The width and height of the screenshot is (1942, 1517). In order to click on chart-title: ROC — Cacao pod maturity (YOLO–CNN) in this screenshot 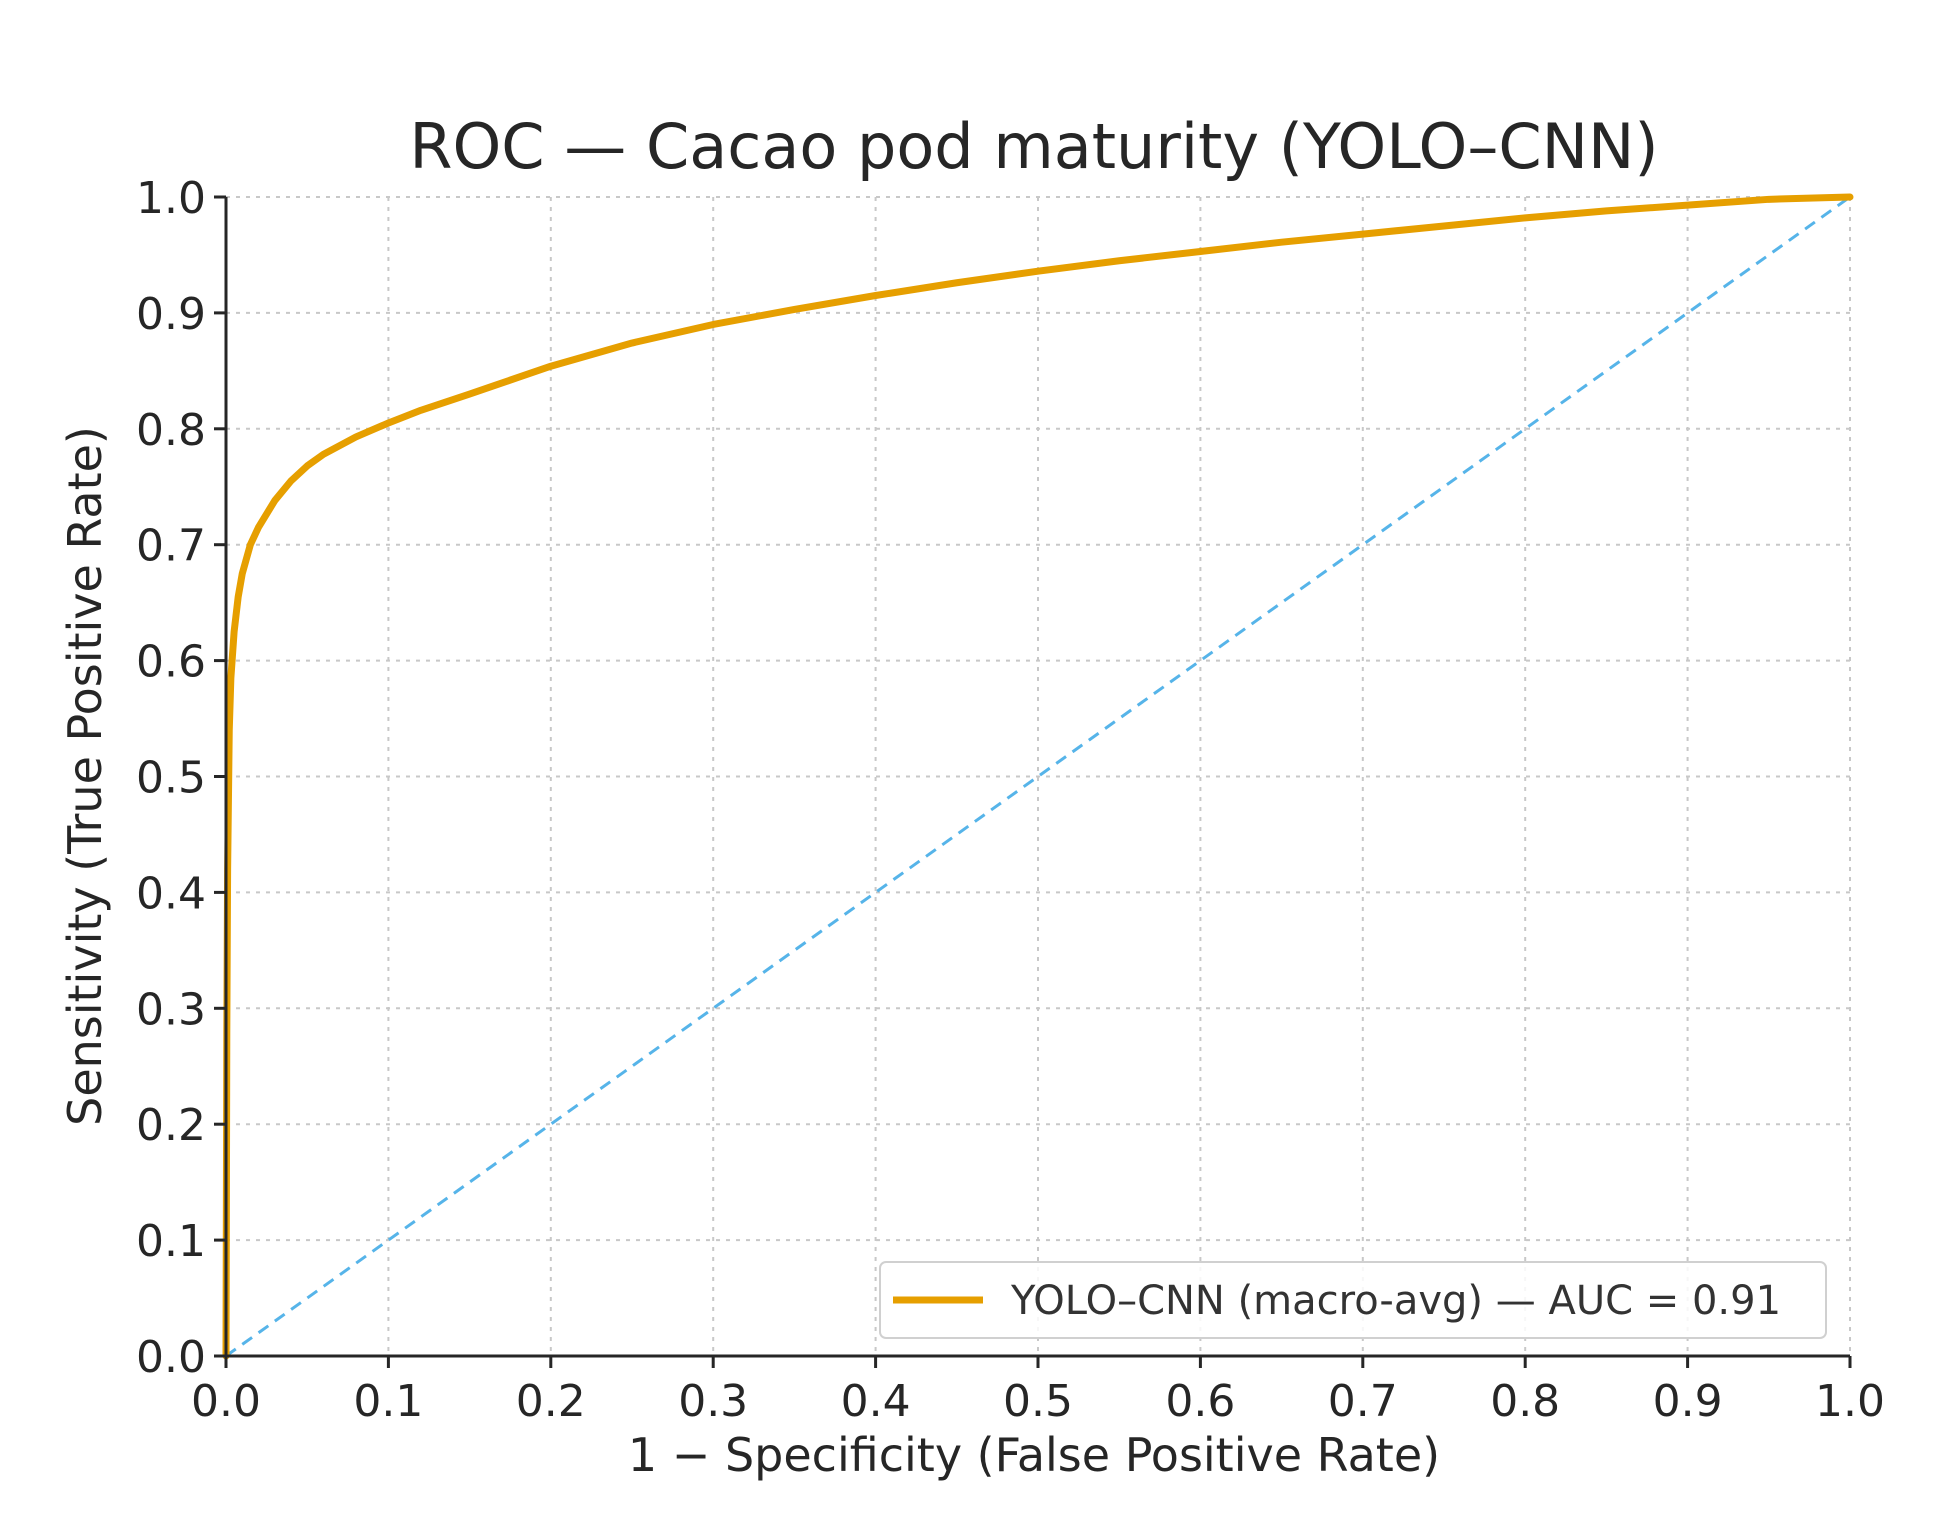, I will do `click(1033, 146)`.